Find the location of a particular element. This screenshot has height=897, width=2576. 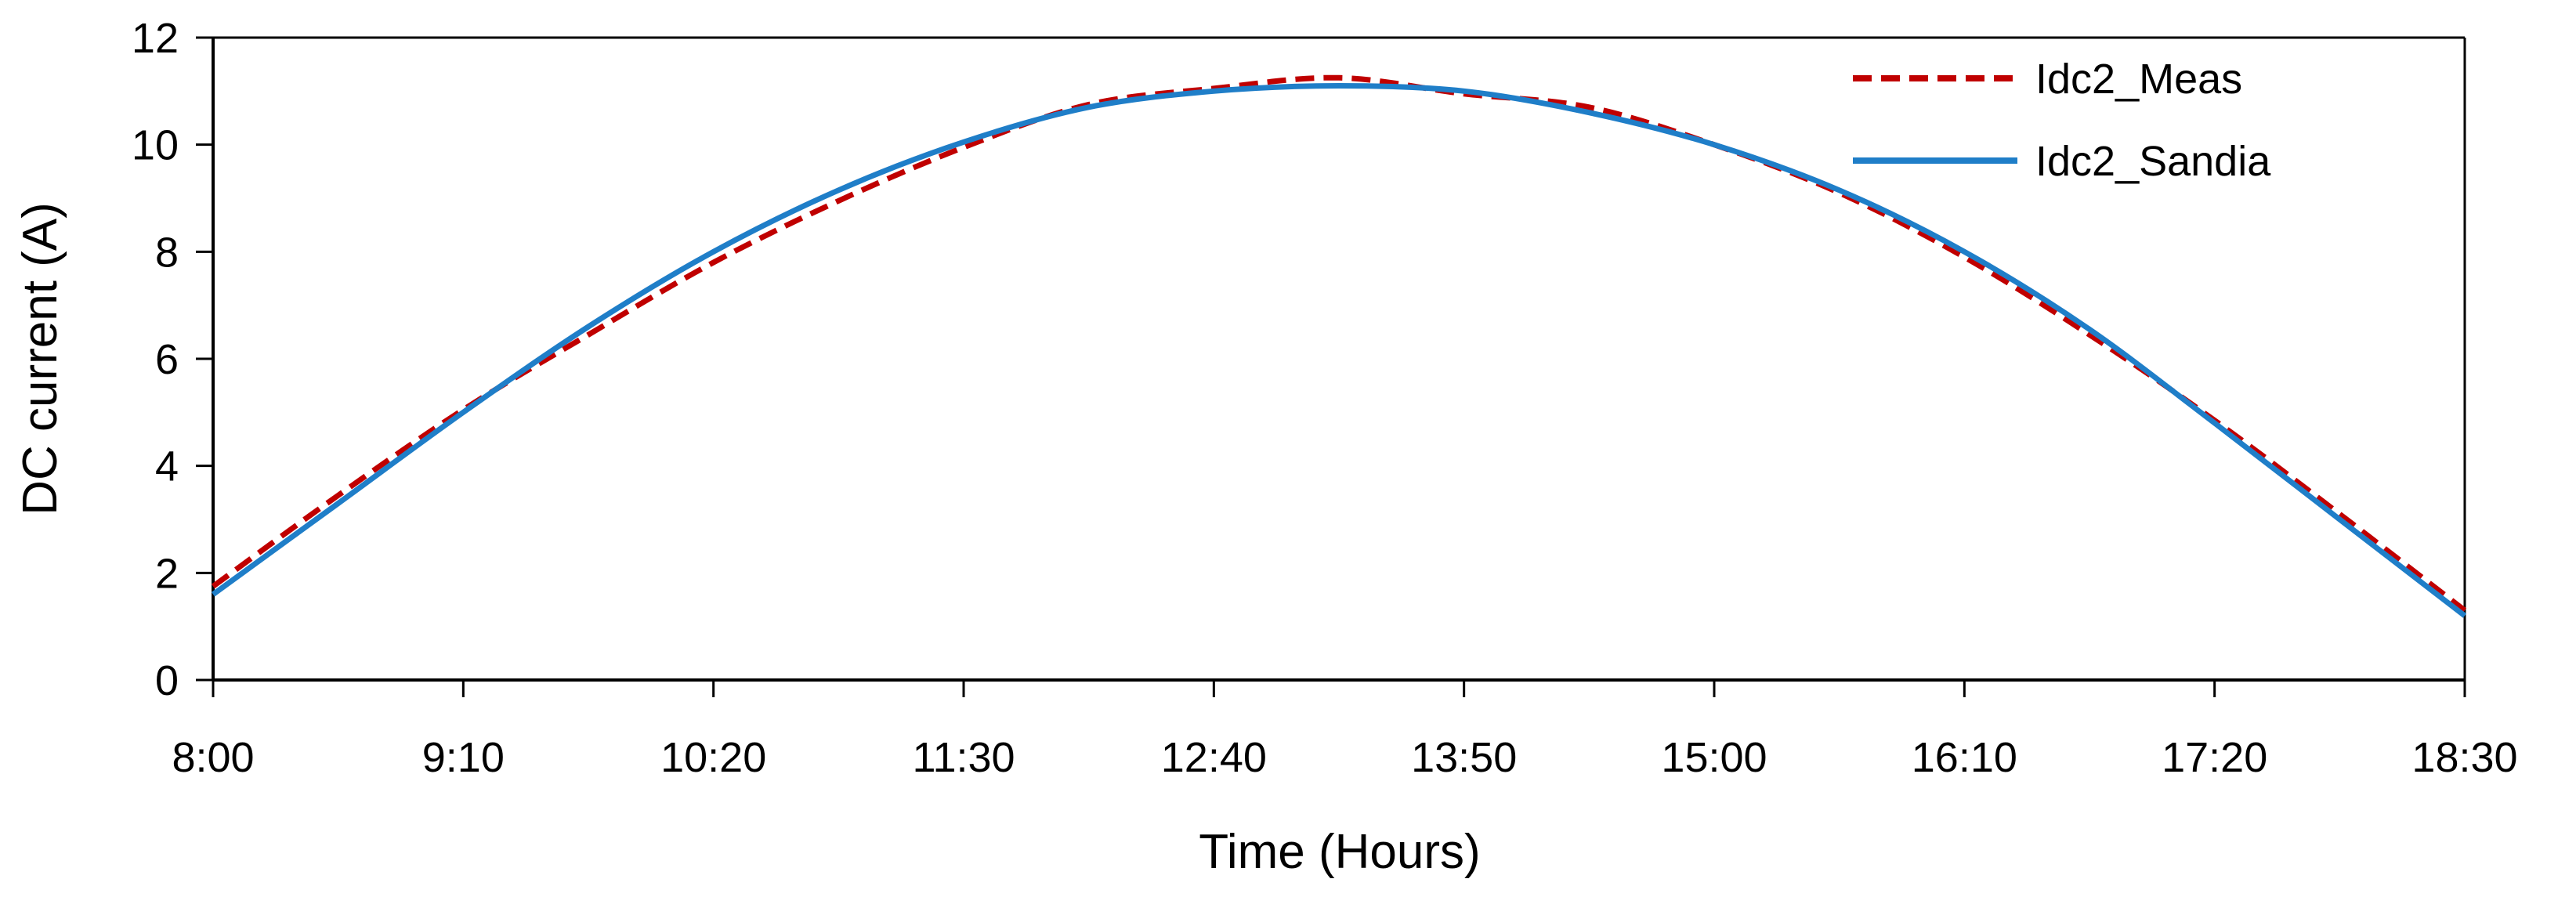

x-tick-label: 17:20 is located at coordinates (2214, 757).